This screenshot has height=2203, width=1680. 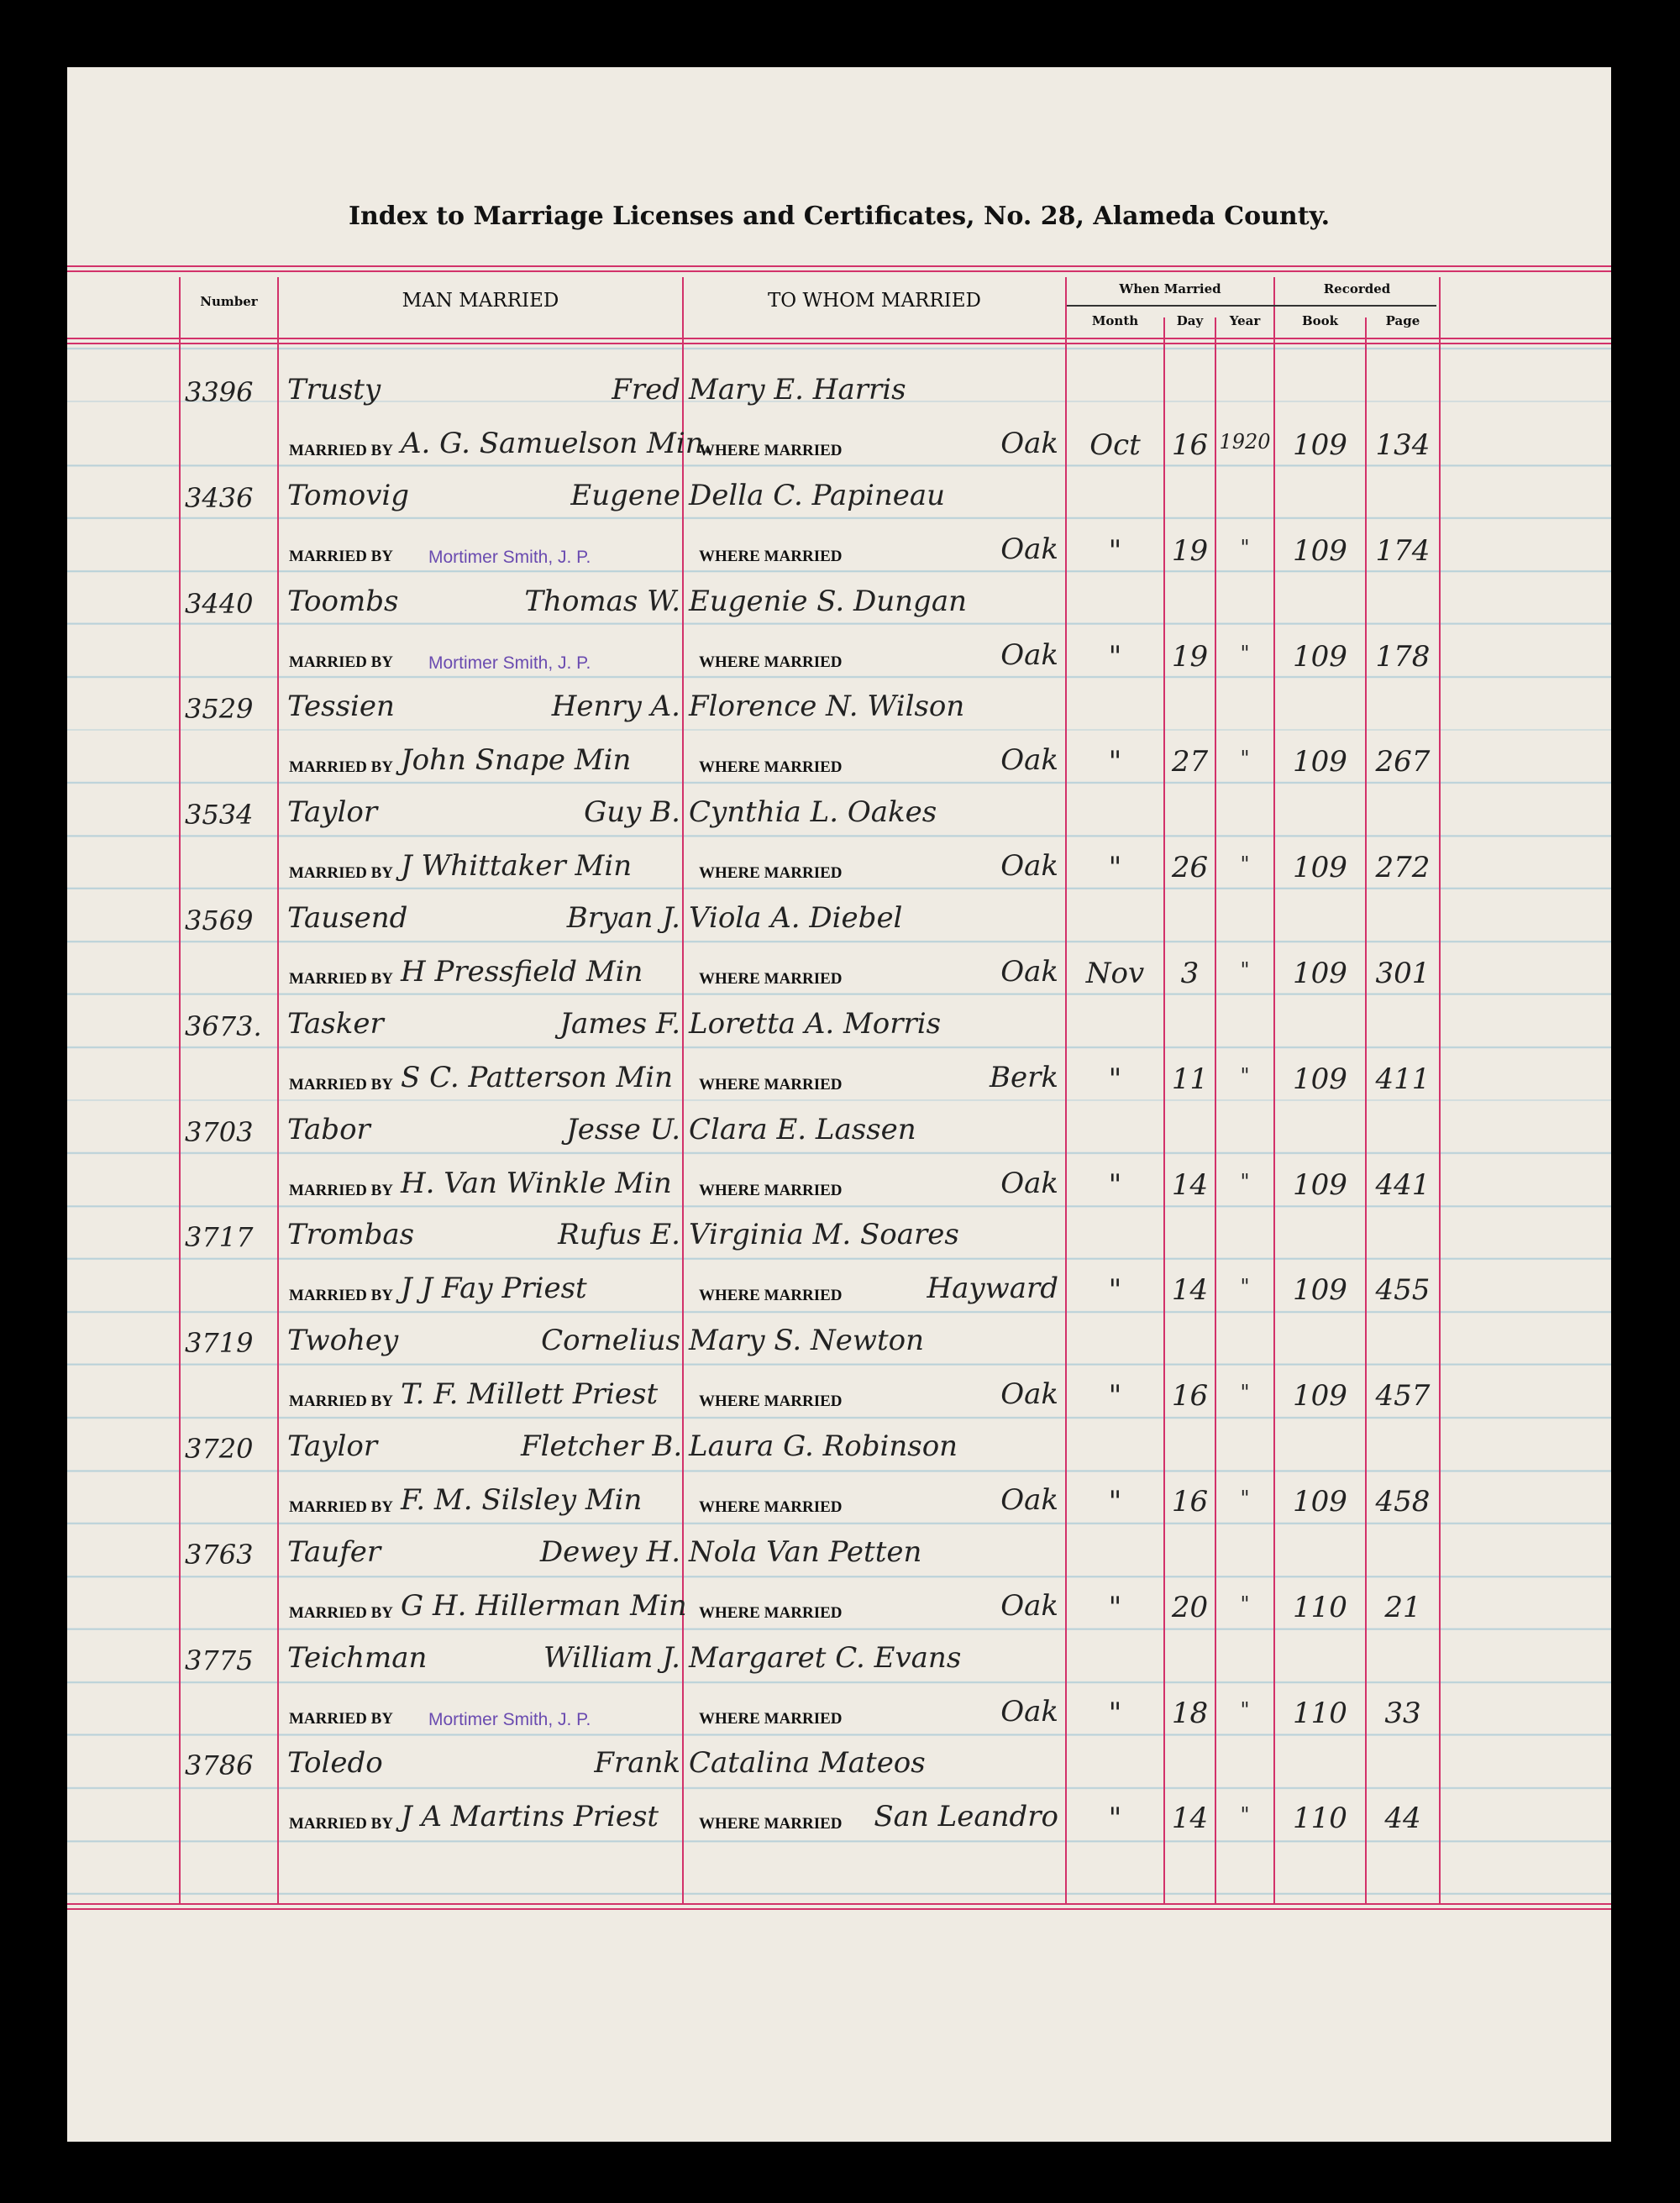 What do you see at coordinates (357, 1657) in the screenshot?
I see `man-surname: Teichman` at bounding box center [357, 1657].